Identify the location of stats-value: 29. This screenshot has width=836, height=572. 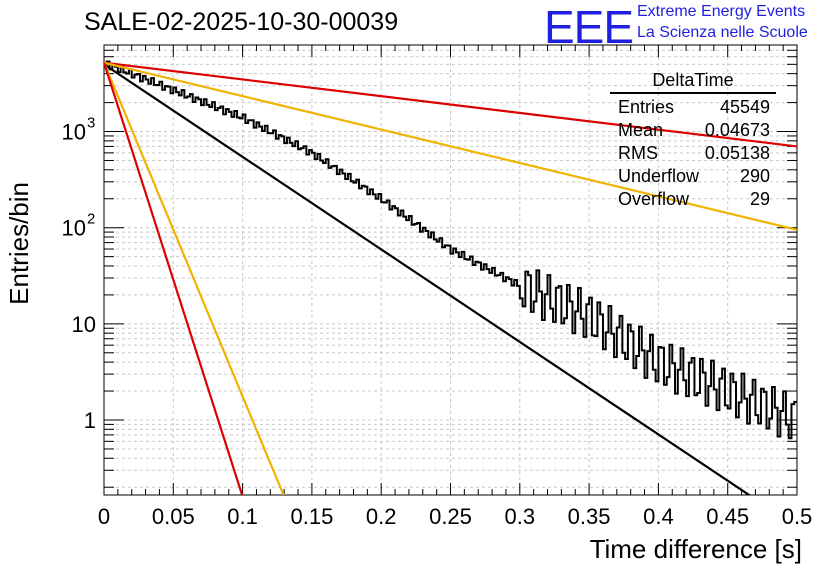
(759, 199).